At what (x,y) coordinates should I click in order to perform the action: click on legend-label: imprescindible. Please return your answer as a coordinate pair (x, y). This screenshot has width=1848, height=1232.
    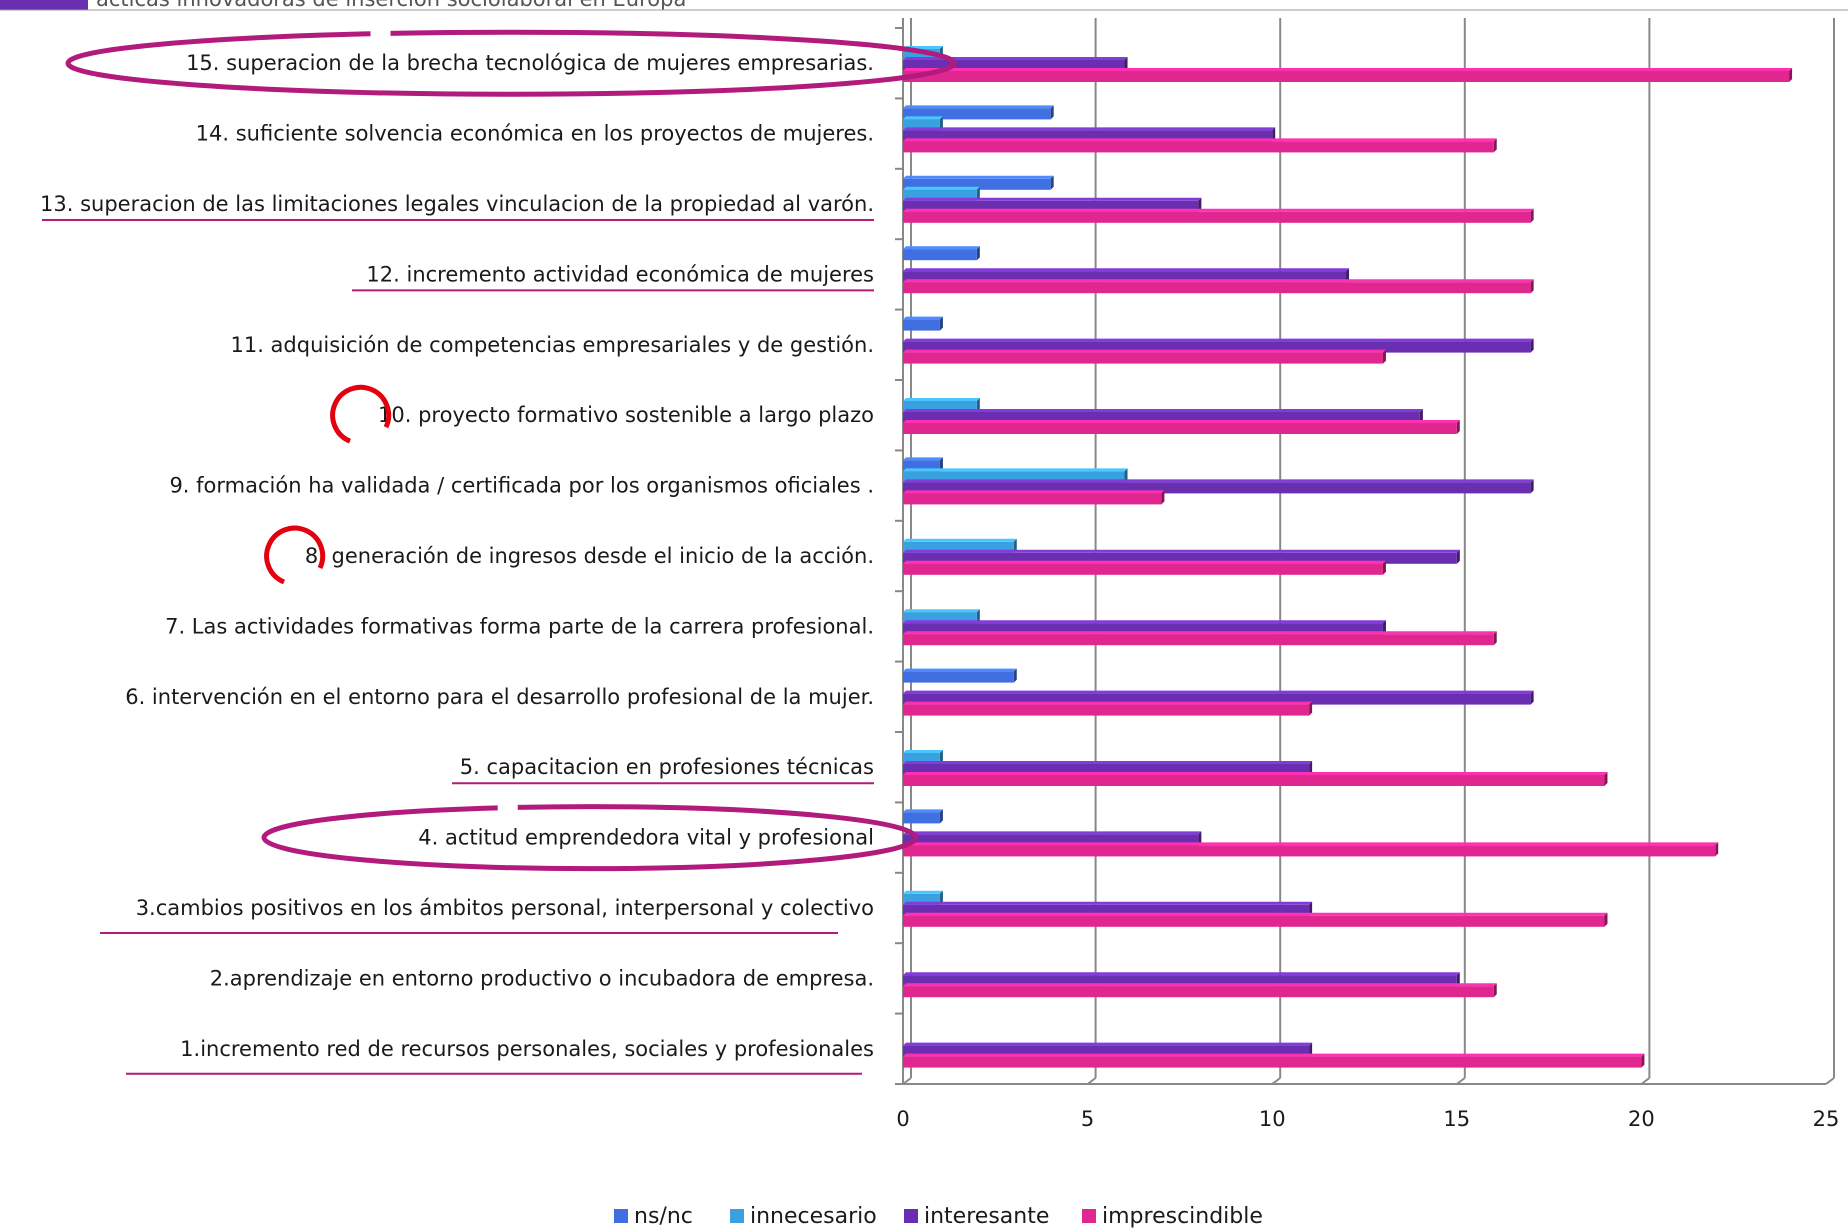
    Looking at the image, I should click on (1182, 1216).